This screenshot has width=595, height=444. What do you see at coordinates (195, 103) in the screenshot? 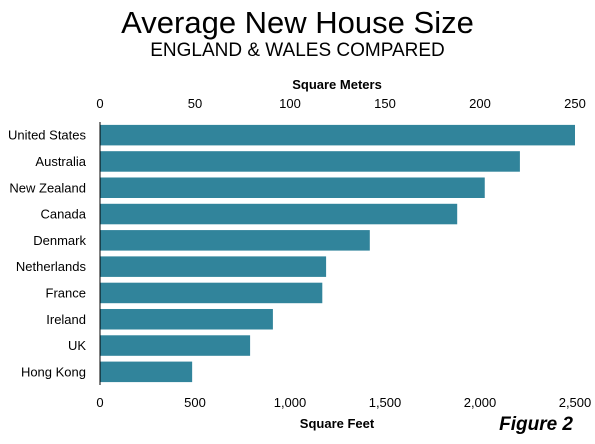
I see `top-tick-label: 50` at bounding box center [195, 103].